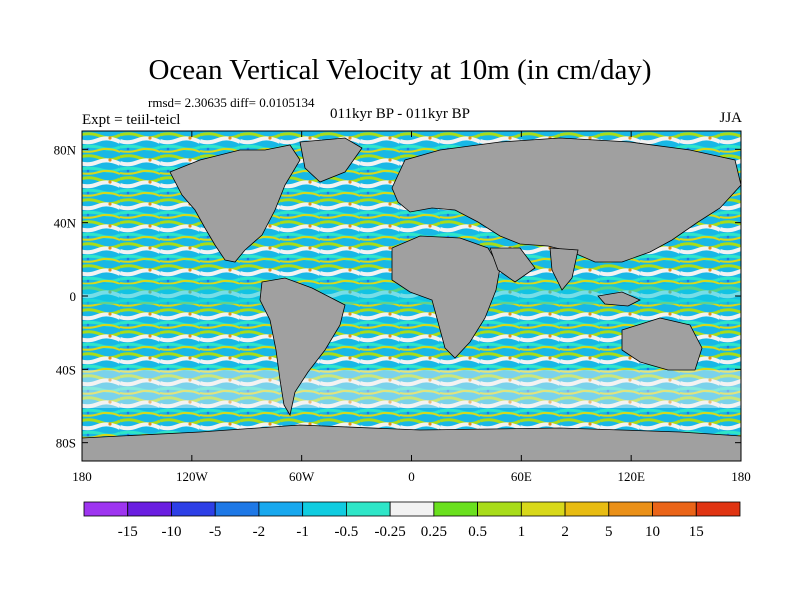 The image size is (800, 600). Describe the element at coordinates (231, 102) in the screenshot. I see `stats-label: rmsd= 2.30635 diff= 0.0105134` at that location.